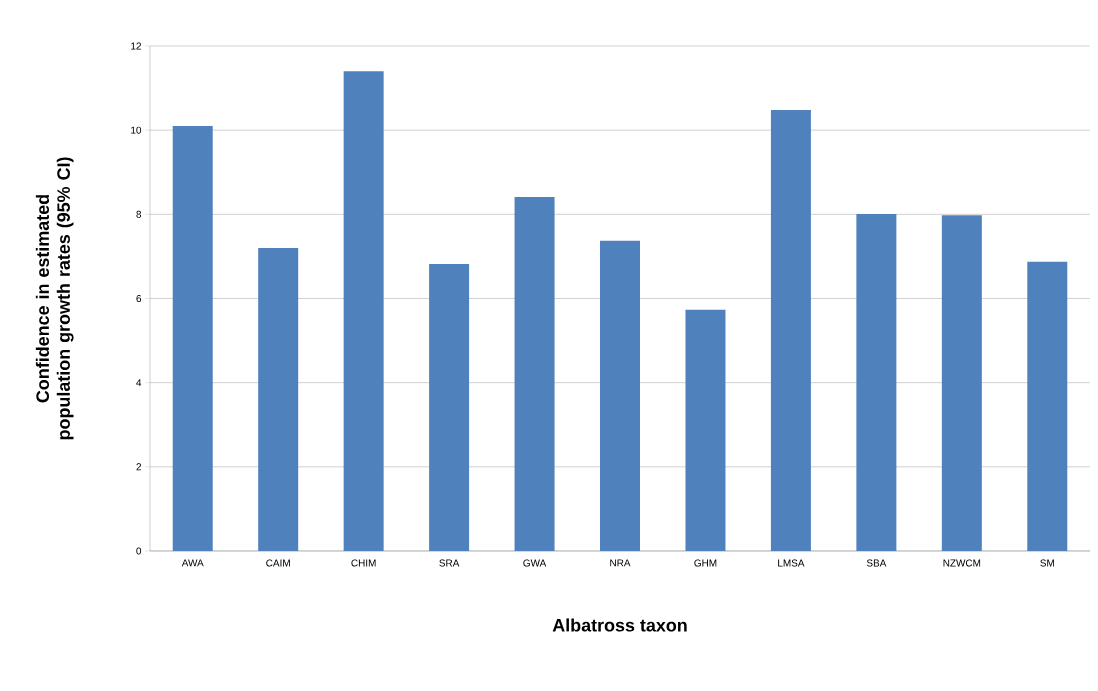 The height and width of the screenshot is (691, 1098). Describe the element at coordinates (139, 383) in the screenshot. I see `y-tick-label: 4` at that location.